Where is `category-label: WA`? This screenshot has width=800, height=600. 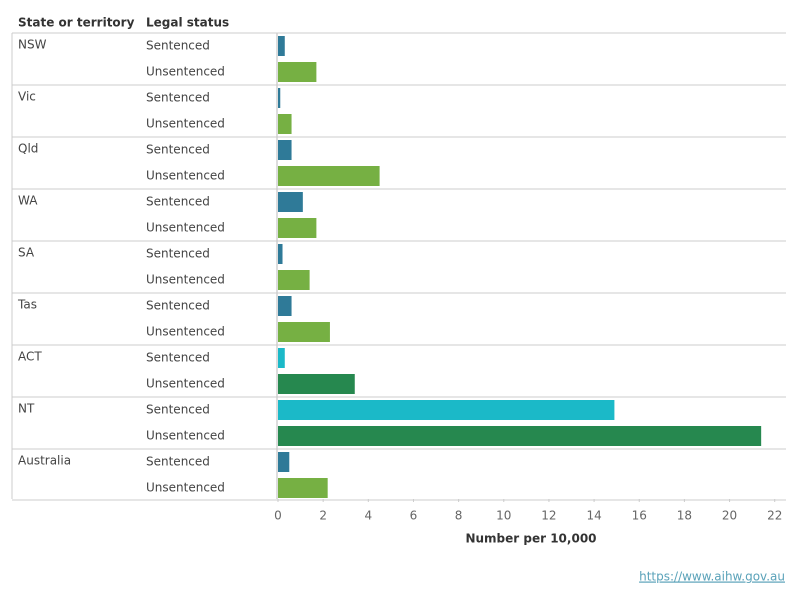
category-label: WA is located at coordinates (28, 201).